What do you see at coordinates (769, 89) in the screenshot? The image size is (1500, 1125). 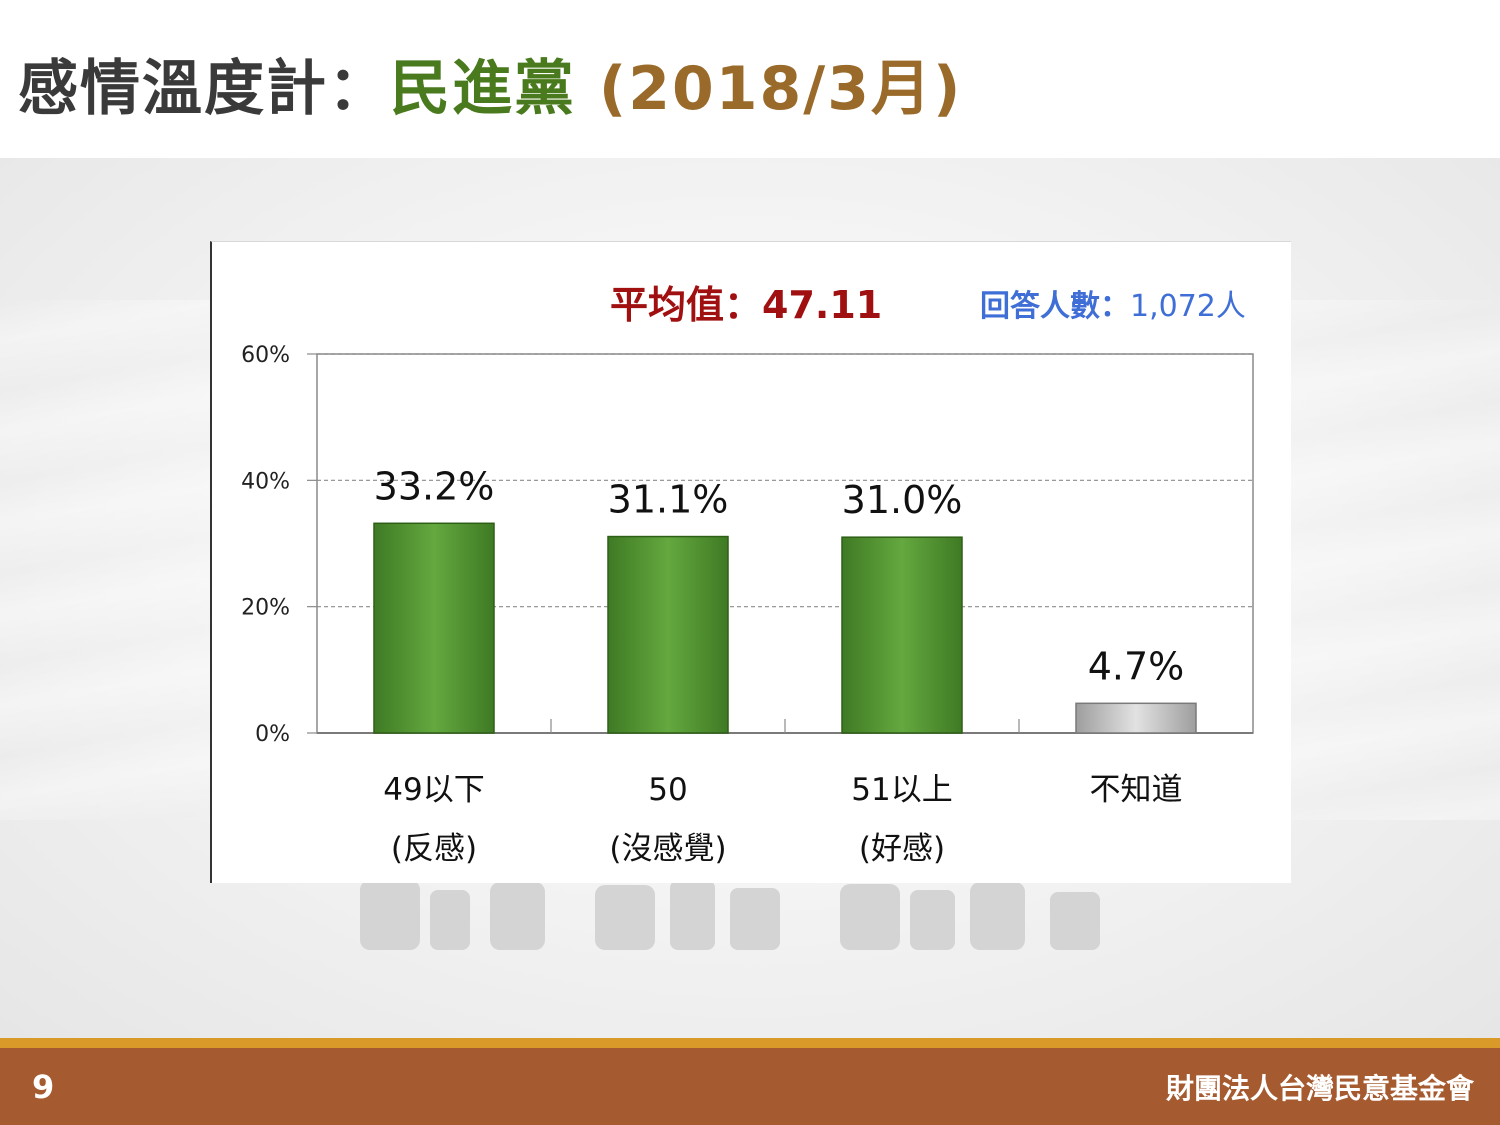 I see `title-date: (2018/3月)` at bounding box center [769, 89].